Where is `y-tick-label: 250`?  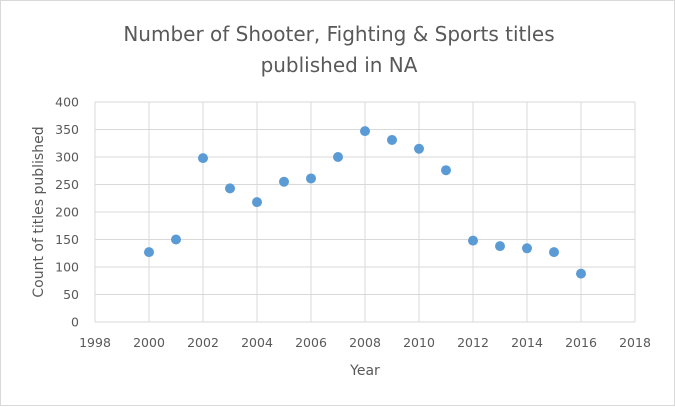
y-tick-label: 250 is located at coordinates (67, 184).